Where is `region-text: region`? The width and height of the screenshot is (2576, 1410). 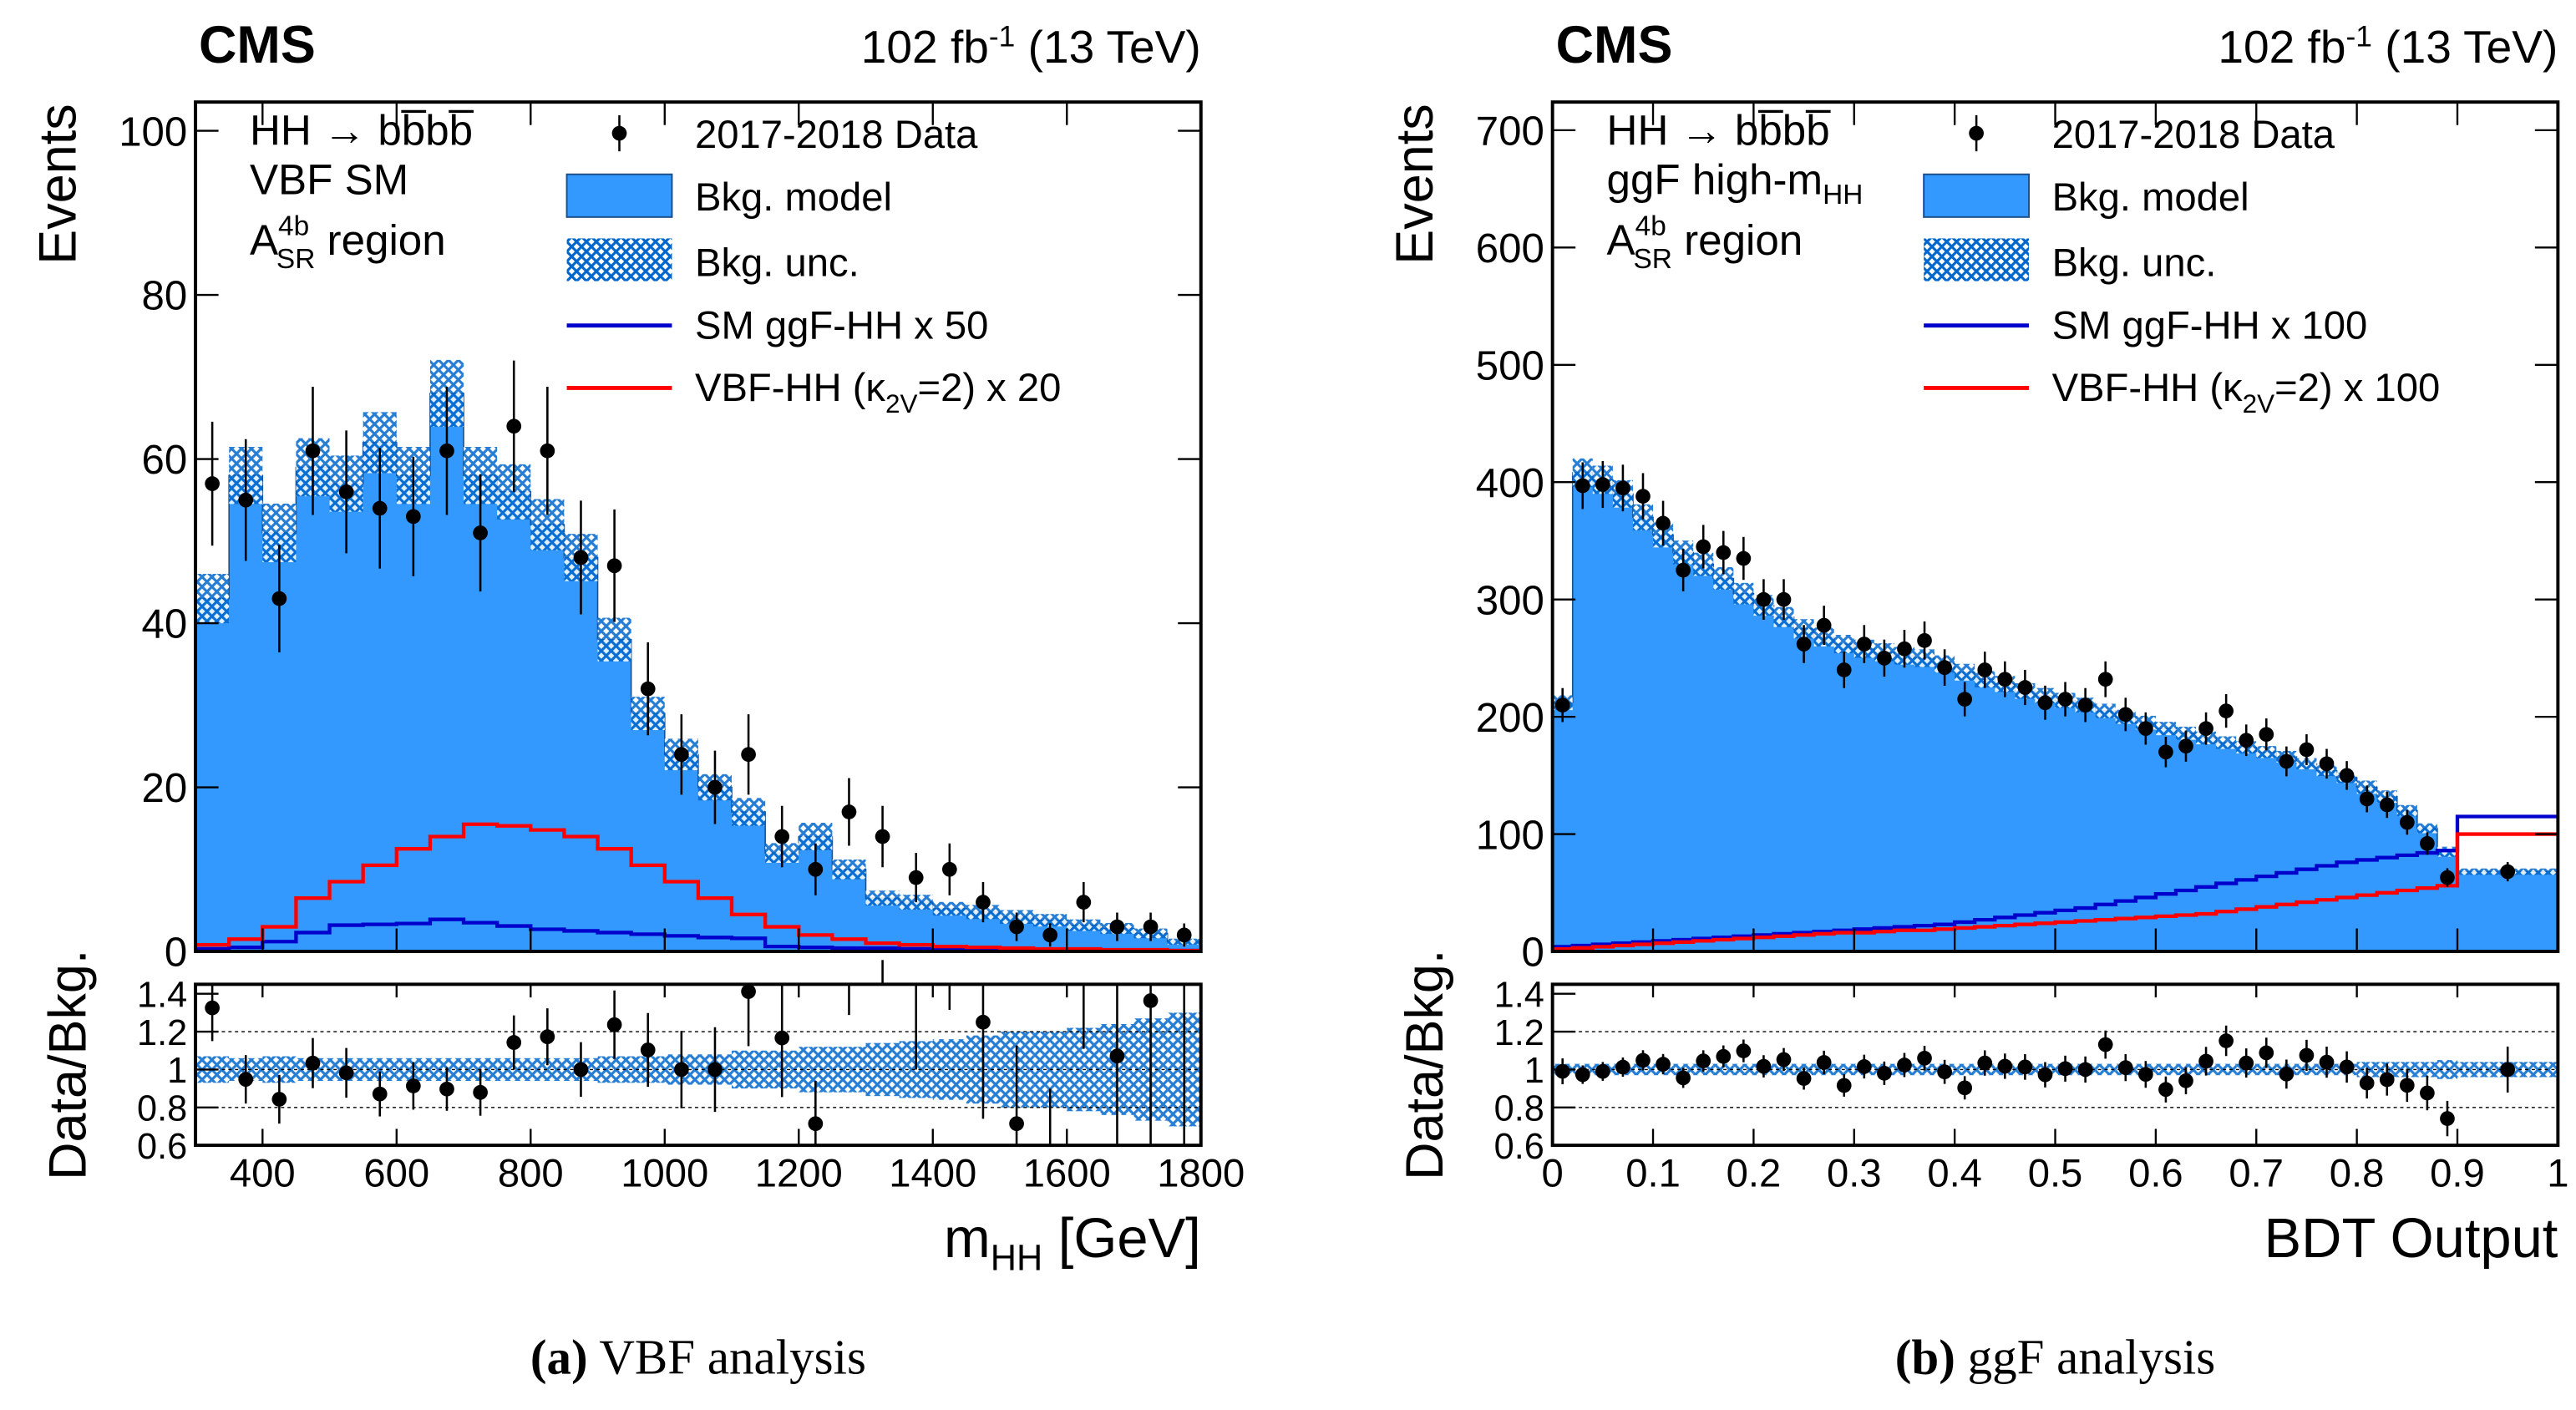 region-text: region is located at coordinates (1738, 240).